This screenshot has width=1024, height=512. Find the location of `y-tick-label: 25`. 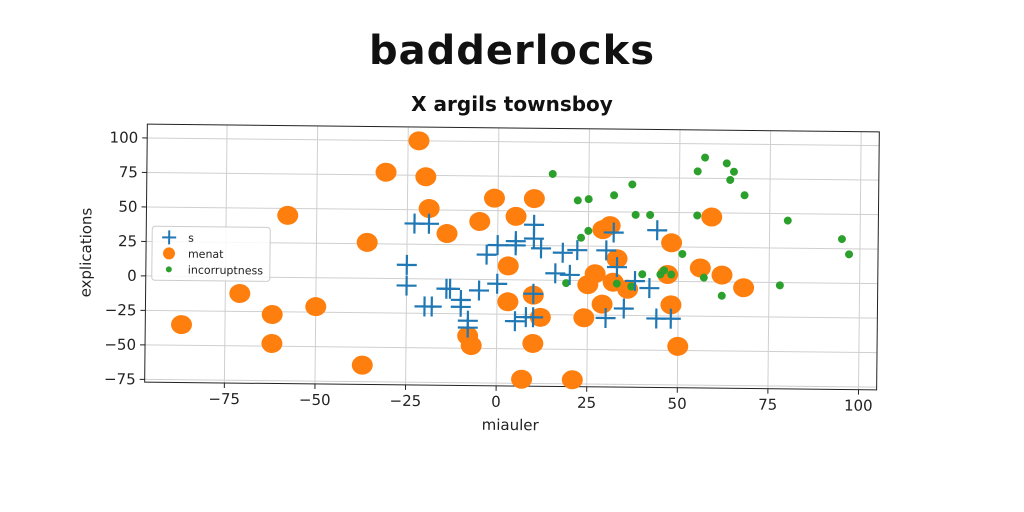

y-tick-label: 25 is located at coordinates (127, 241).